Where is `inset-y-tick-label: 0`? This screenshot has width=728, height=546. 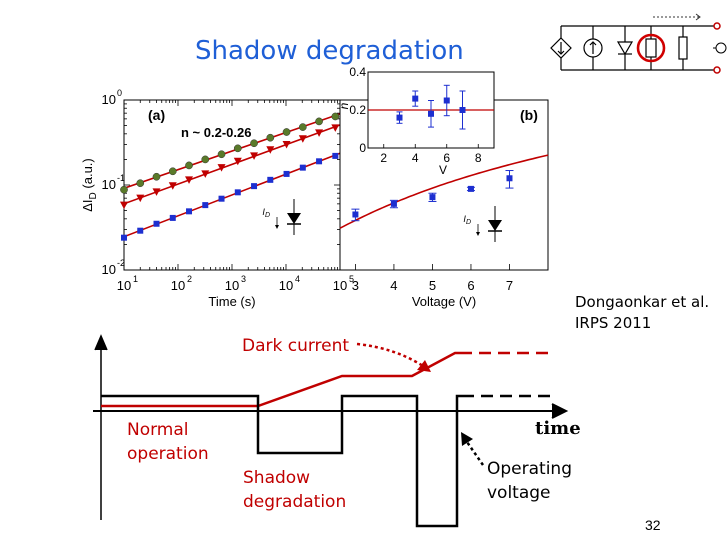 inset-y-tick-label: 0 is located at coordinates (362, 148).